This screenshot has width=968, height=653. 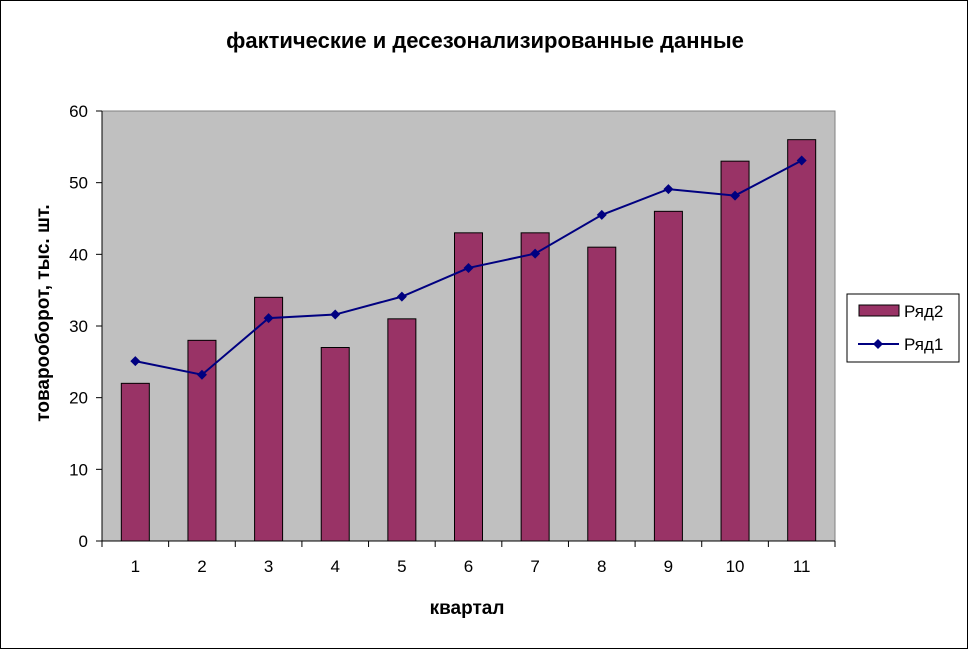 I want to click on x-tick-label: 6, so click(x=468, y=566).